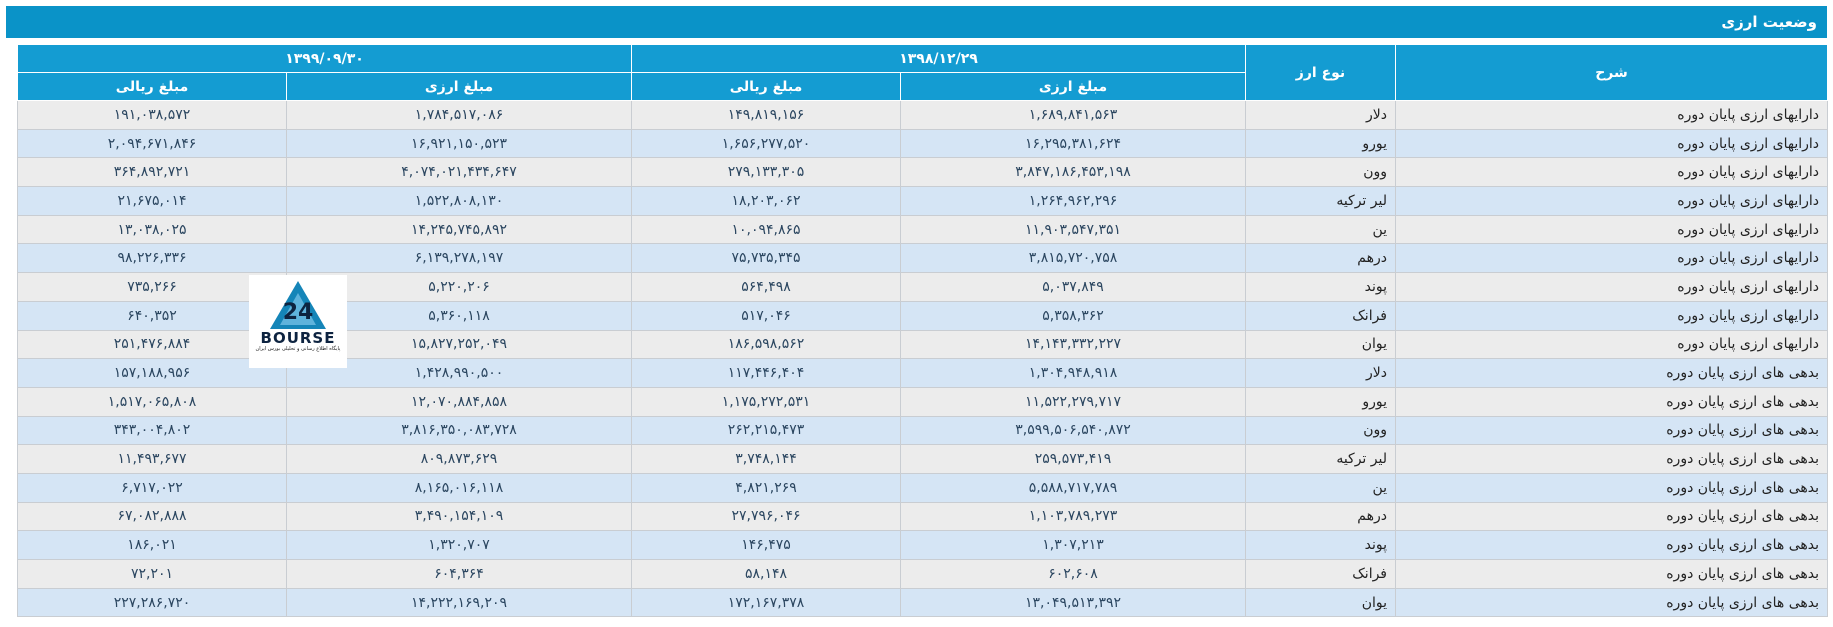 This screenshot has width=1833, height=627. Describe the element at coordinates (1320, 72) in the screenshot. I see `header-cell: نوع ارز` at that location.